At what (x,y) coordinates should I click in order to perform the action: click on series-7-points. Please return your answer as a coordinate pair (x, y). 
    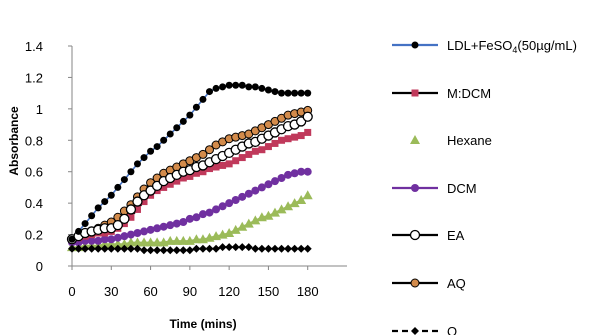
    Looking at the image, I should click on (190, 249).